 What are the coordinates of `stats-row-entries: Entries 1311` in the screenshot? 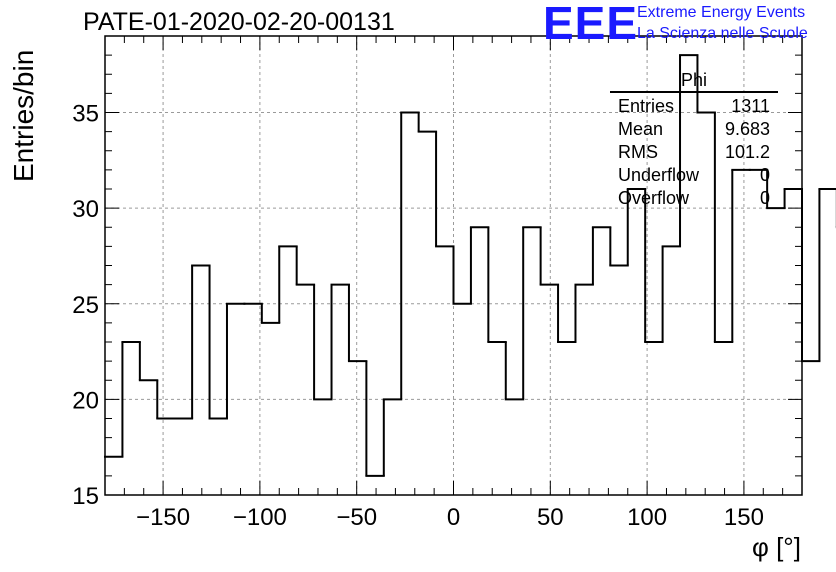 It's located at (694, 106).